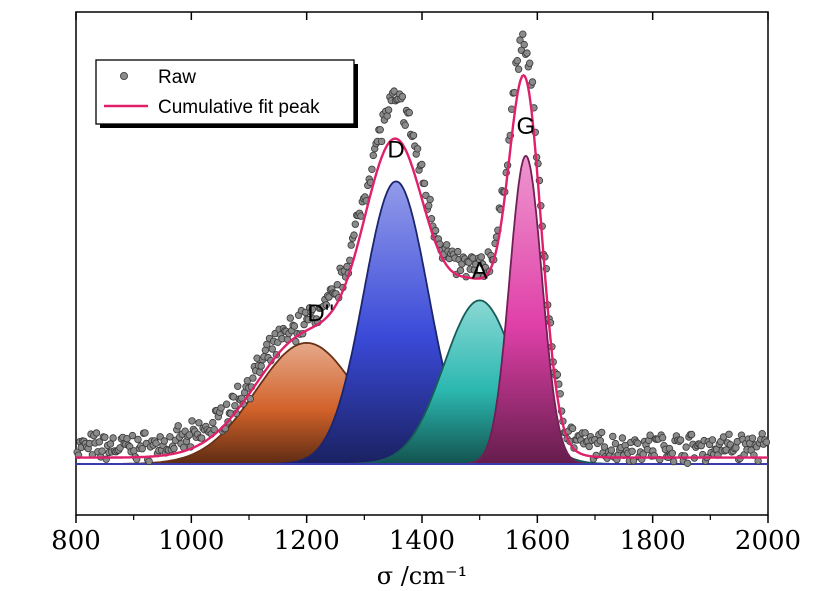  What do you see at coordinates (768, 541) in the screenshot?
I see `x-tick-label: 2000` at bounding box center [768, 541].